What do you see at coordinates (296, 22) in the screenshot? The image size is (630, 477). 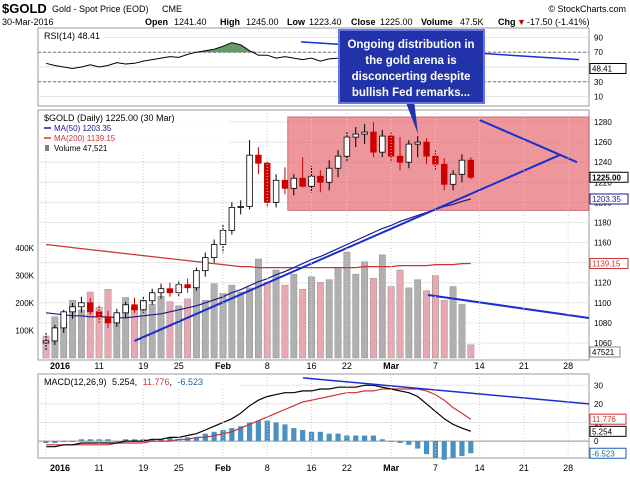 I see `low-label: Low` at bounding box center [296, 22].